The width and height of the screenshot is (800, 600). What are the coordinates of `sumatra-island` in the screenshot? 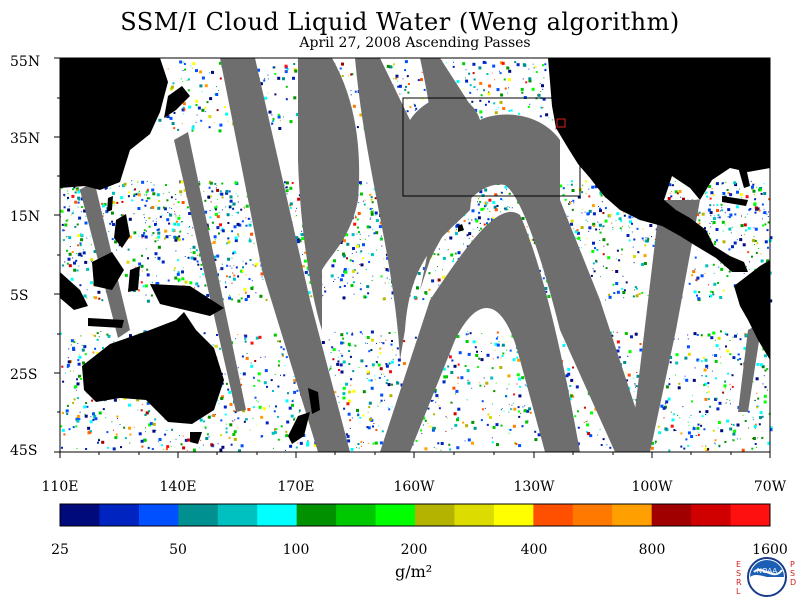 It's located at (74, 291).